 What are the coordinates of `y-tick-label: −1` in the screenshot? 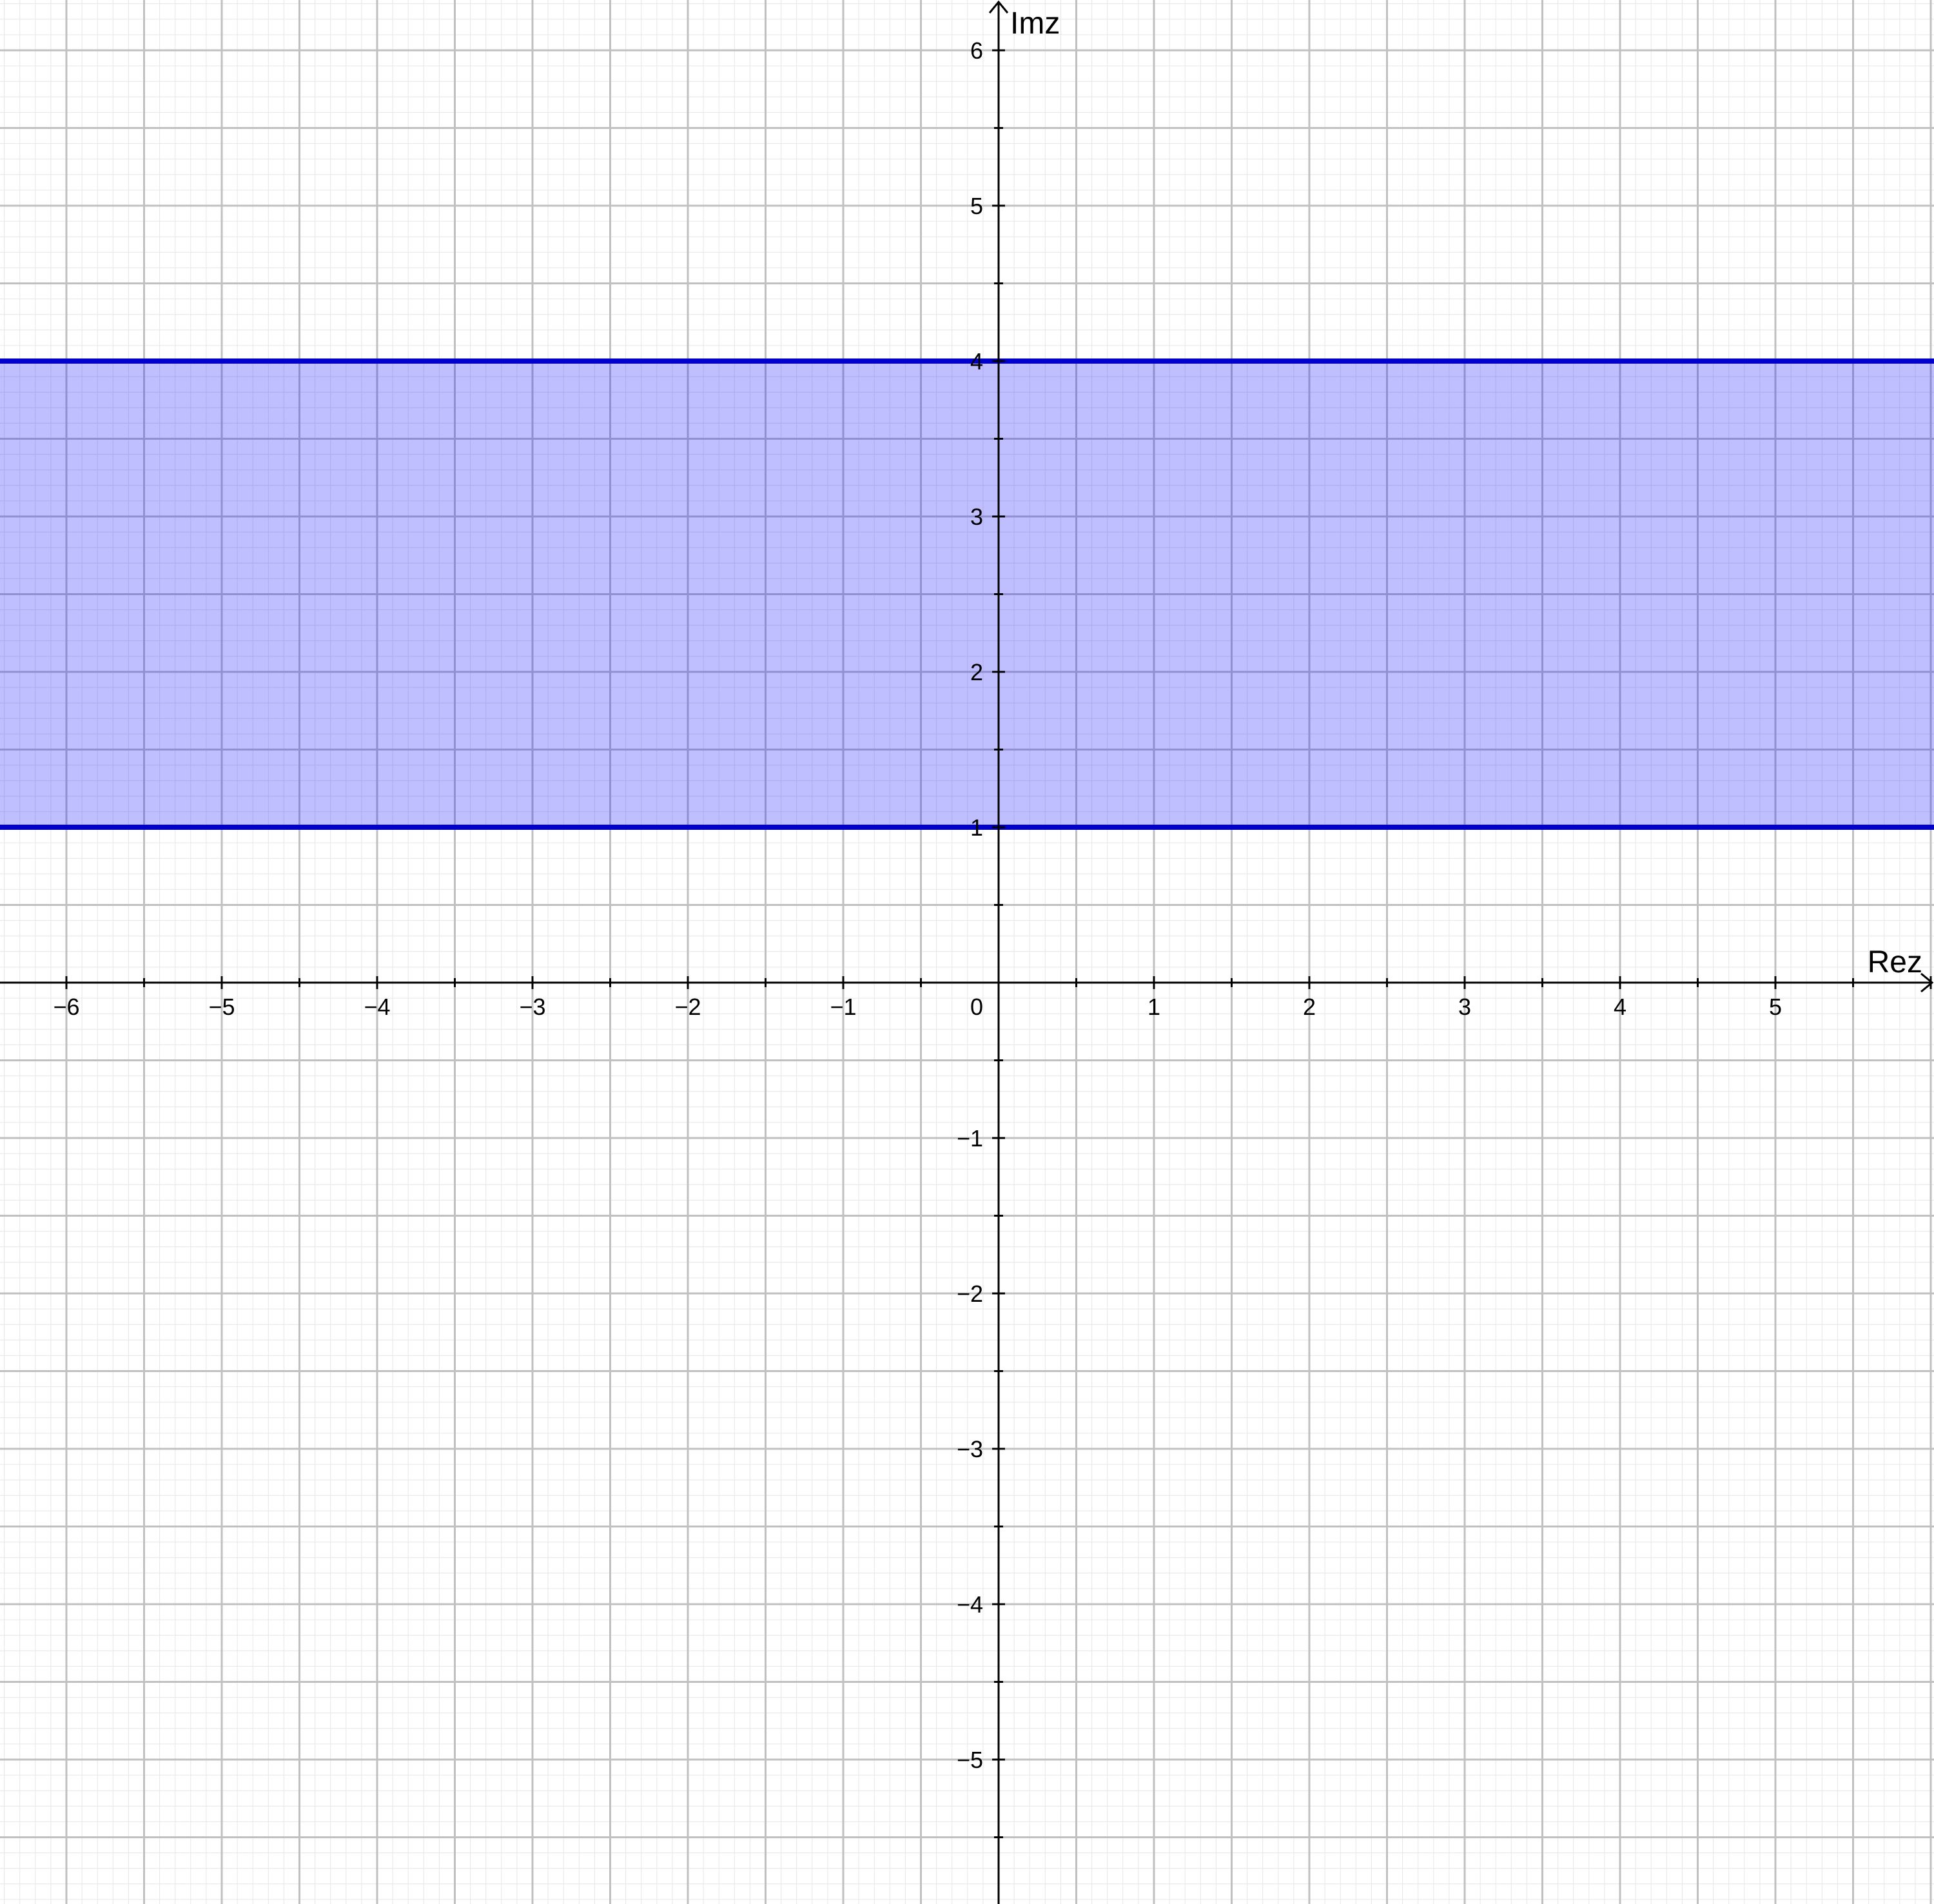 It's located at (970, 1138).